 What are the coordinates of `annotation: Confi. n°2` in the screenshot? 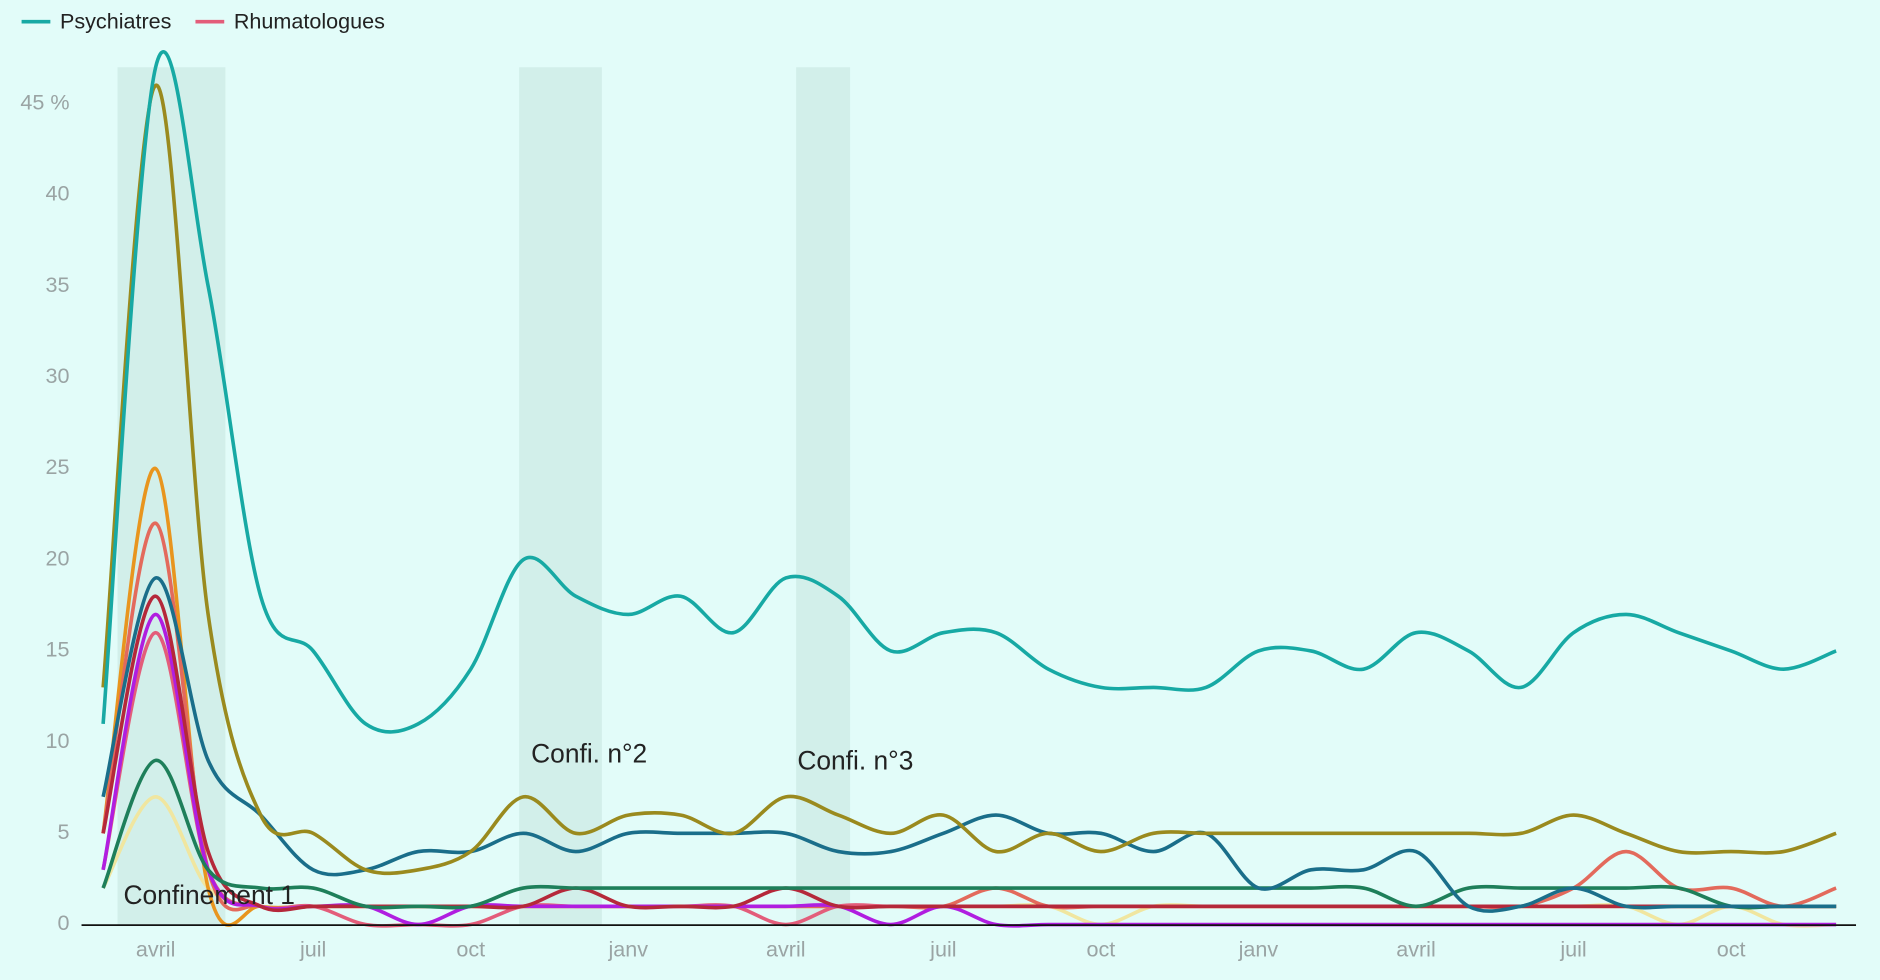 It's located at (589, 753).